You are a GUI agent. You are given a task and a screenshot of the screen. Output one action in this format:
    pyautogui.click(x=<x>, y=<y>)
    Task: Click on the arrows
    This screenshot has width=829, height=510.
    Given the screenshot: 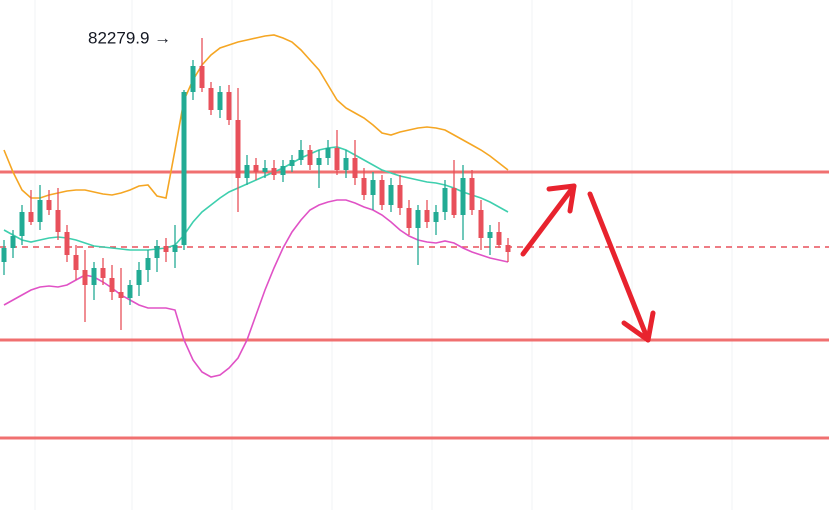 What is the action you would take?
    pyautogui.click(x=588, y=263)
    